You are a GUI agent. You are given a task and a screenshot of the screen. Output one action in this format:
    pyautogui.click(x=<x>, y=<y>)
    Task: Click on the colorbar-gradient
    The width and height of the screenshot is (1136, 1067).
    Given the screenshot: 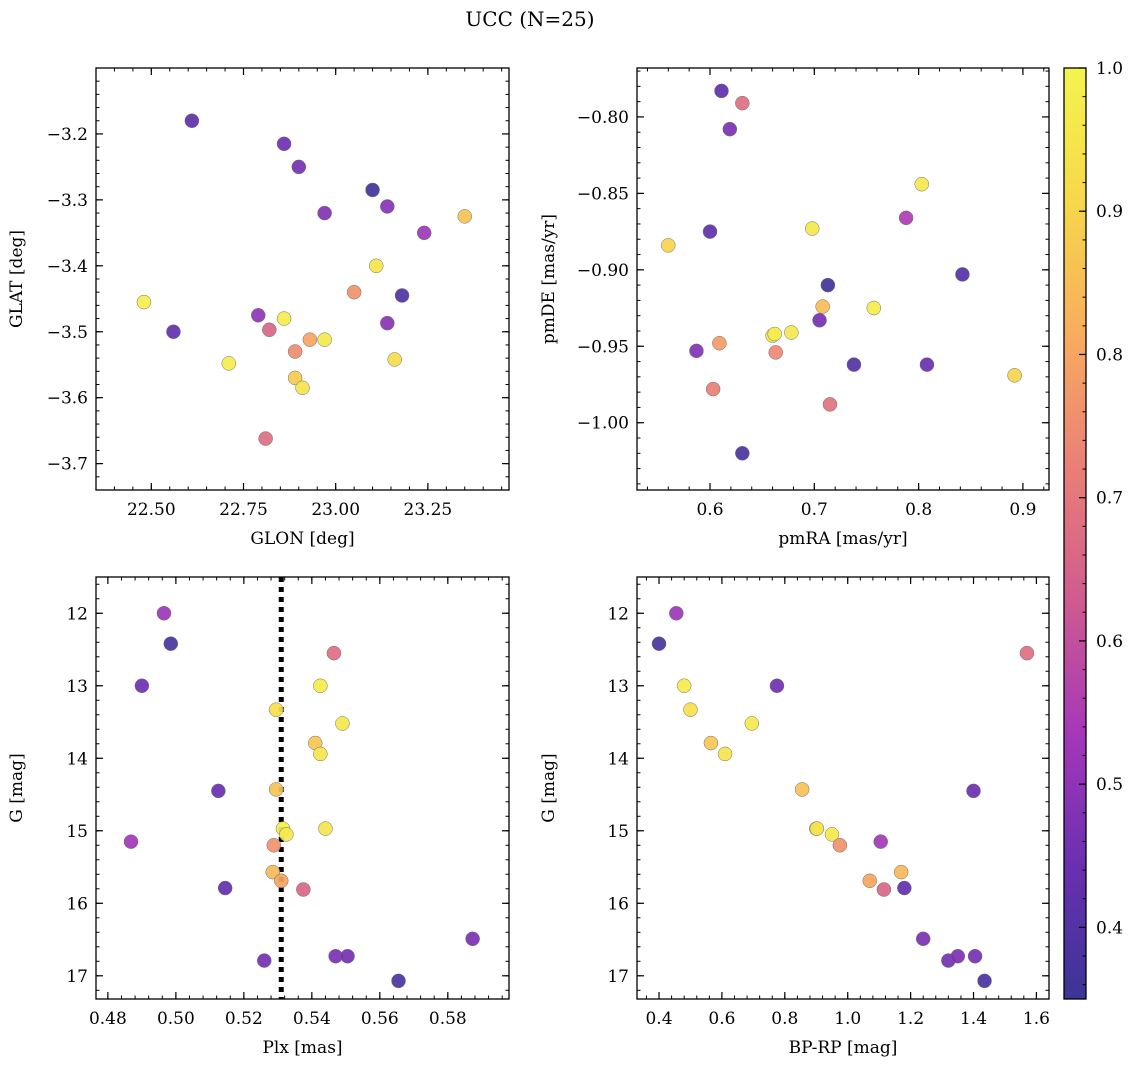 What is the action you would take?
    pyautogui.click(x=1075, y=533)
    